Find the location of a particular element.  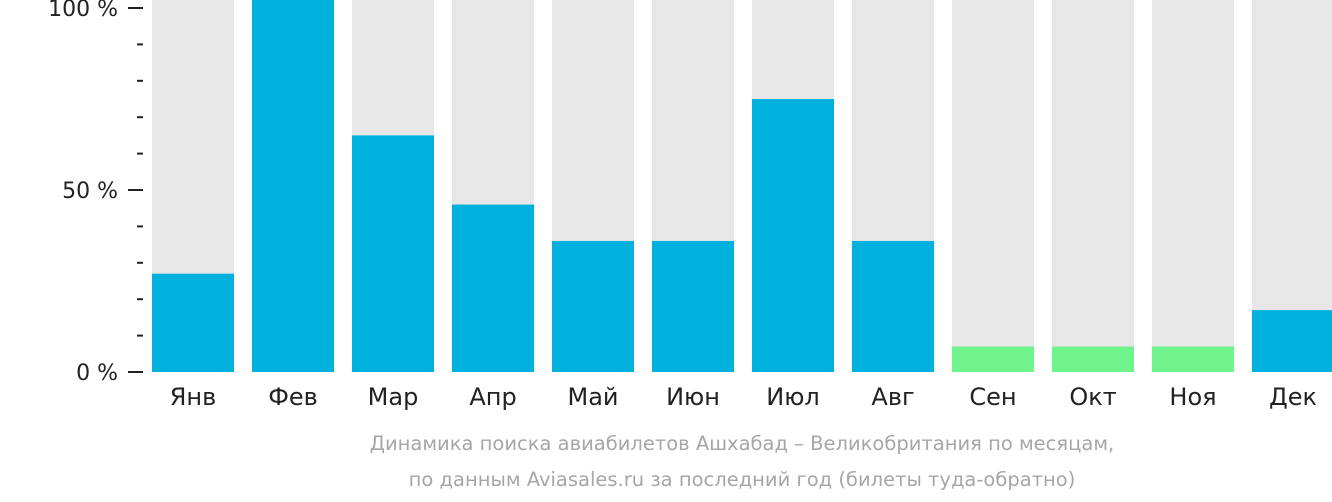

y-tick-label-3: 0 % is located at coordinates (97, 373).